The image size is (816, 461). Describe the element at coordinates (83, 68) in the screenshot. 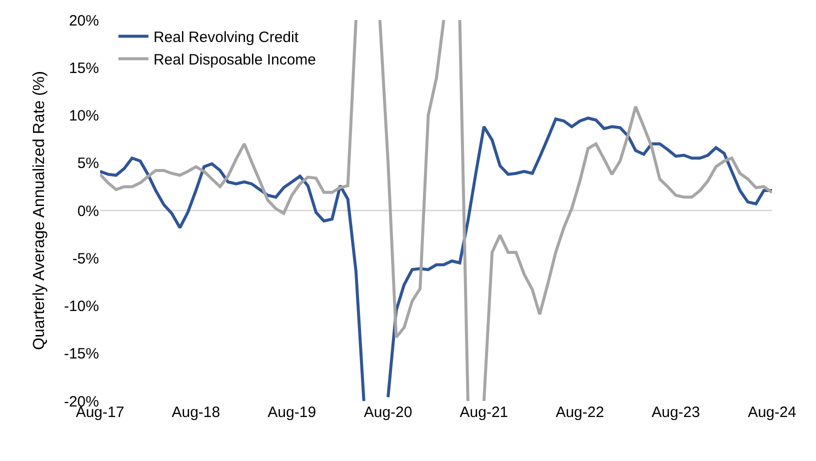

I see `y-tick-label: 15%` at that location.